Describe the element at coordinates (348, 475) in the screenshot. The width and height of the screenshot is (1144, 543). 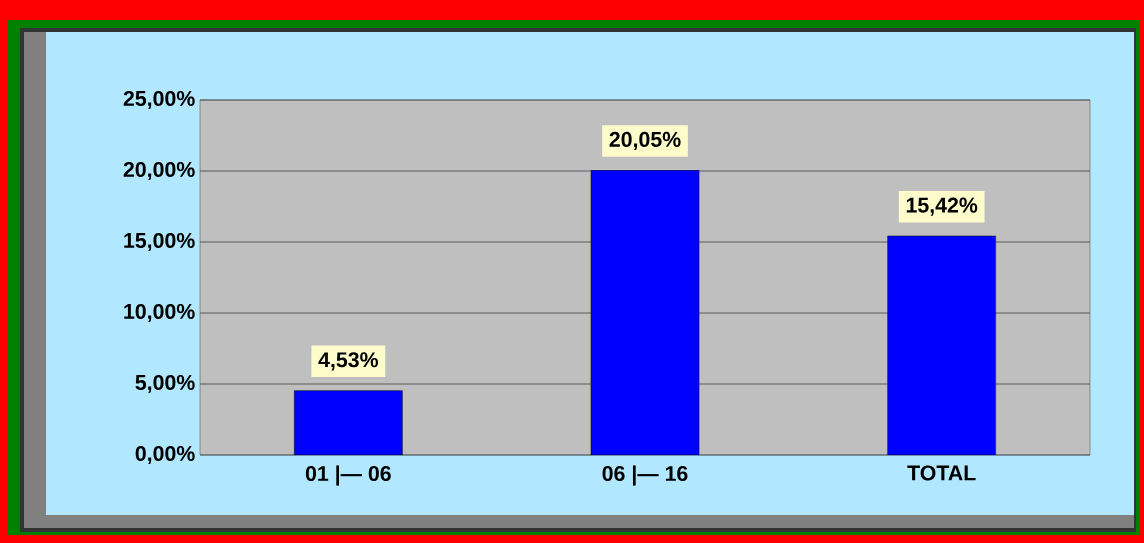
I see `x-tick-label: 01 |— 06` at that location.